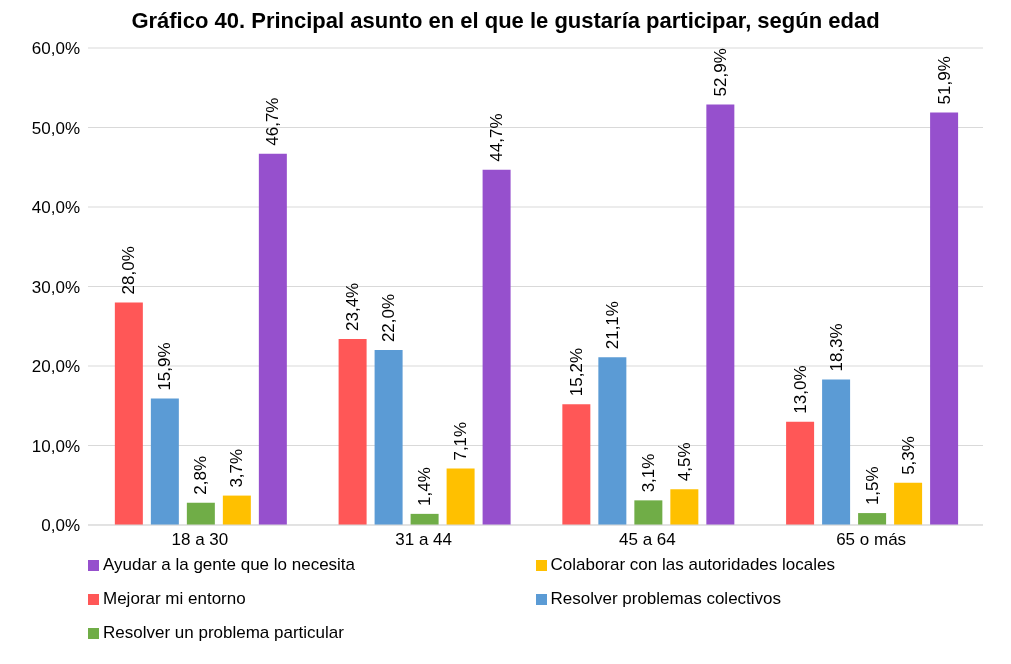 This screenshot has height=664, width=1011. What do you see at coordinates (425, 486) in the screenshot?
I see `data-label: 1,4%` at bounding box center [425, 486].